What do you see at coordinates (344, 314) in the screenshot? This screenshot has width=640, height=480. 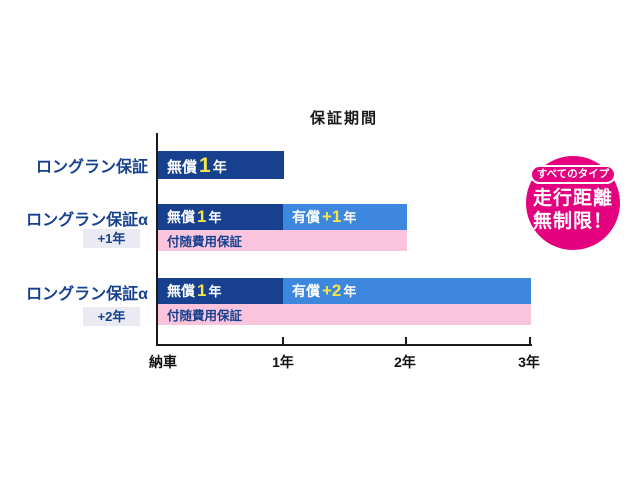 I see `row3-ancillary-bar: 付随費用保証` at bounding box center [344, 314].